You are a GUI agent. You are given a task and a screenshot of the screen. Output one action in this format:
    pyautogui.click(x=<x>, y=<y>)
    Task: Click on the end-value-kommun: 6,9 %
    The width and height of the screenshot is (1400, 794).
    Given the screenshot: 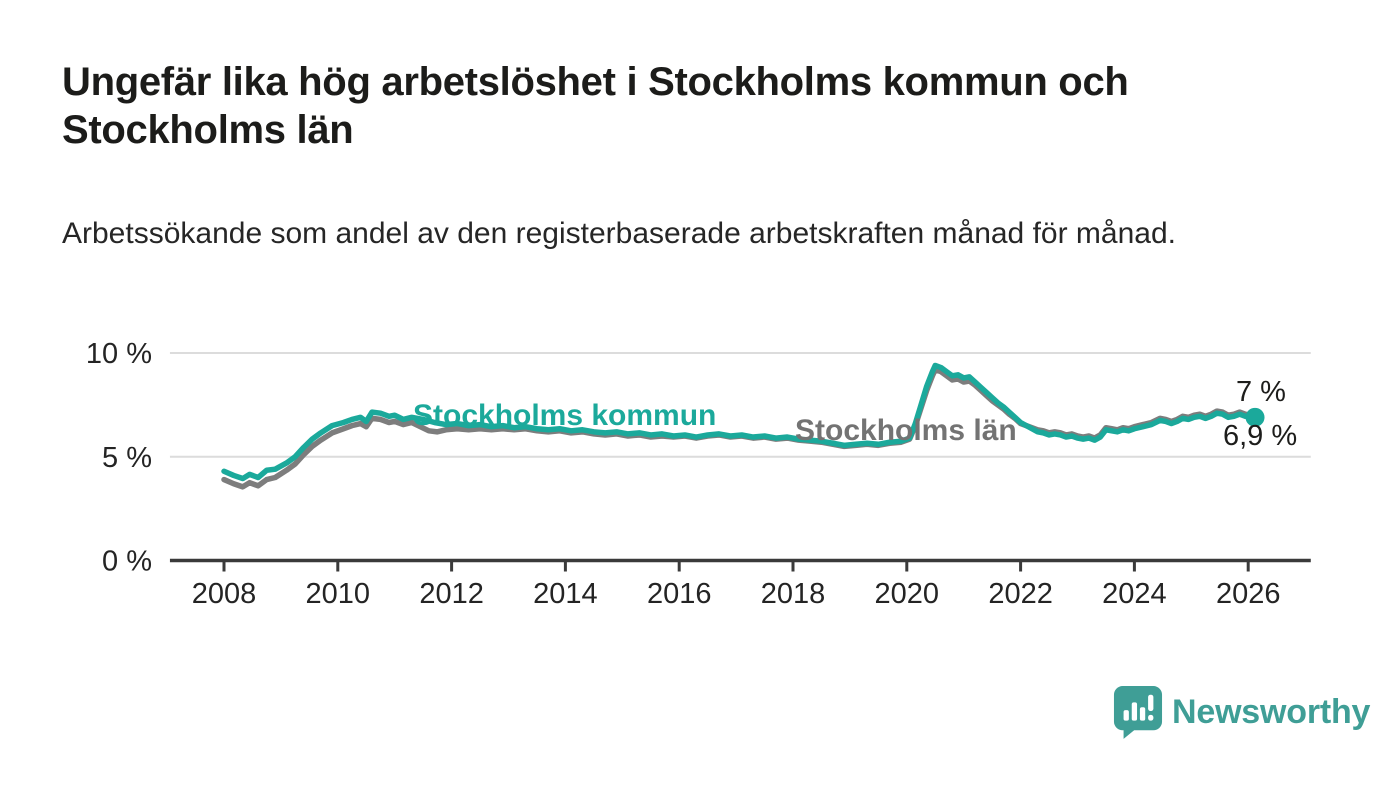 What is the action you would take?
    pyautogui.click(x=1260, y=436)
    